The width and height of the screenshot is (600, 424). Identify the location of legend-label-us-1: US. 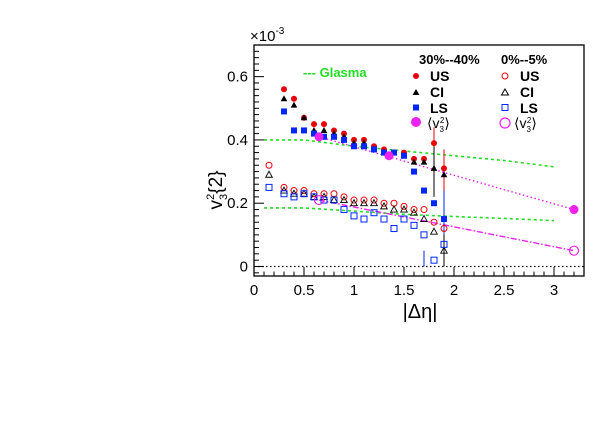
(439, 76).